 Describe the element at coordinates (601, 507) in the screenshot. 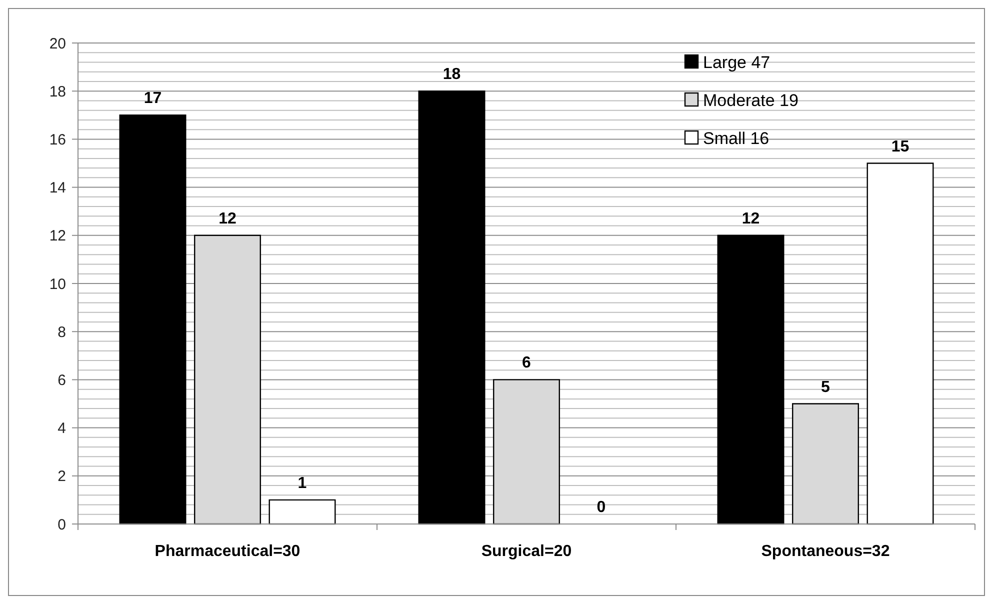

I see `data-label: 0` at that location.